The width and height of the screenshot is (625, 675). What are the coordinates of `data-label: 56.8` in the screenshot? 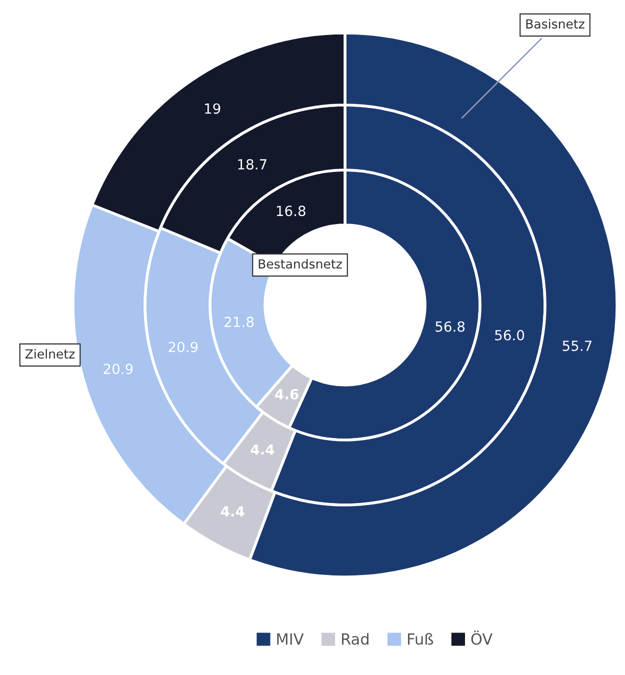 It's located at (450, 326).